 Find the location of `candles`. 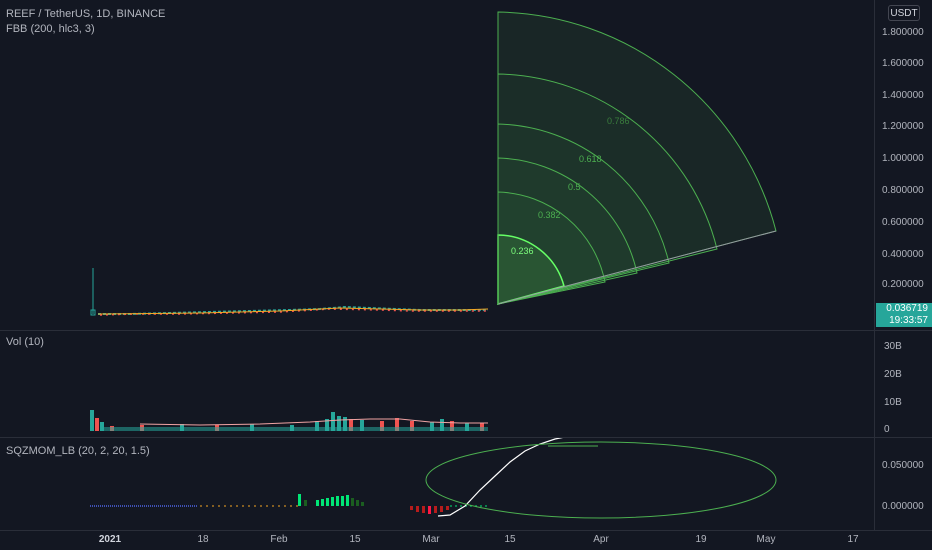

candles is located at coordinates (289, 292).